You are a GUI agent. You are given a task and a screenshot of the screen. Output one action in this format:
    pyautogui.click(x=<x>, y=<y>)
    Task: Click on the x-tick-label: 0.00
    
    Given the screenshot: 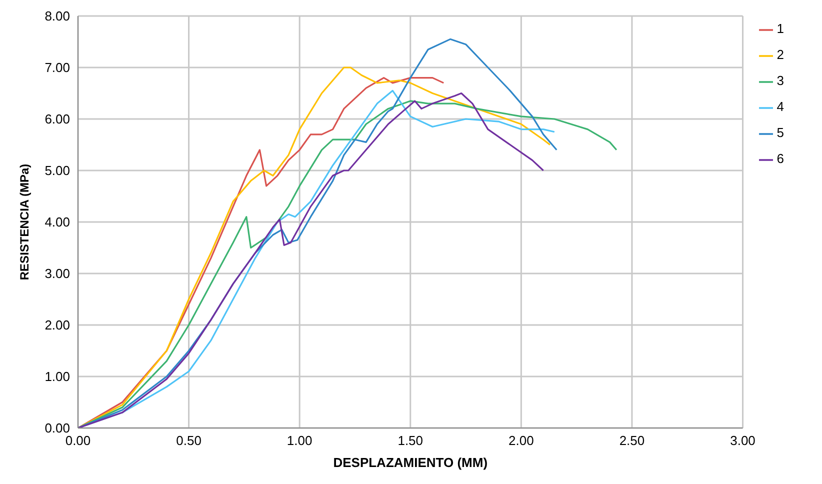 What is the action you would take?
    pyautogui.click(x=78, y=440)
    